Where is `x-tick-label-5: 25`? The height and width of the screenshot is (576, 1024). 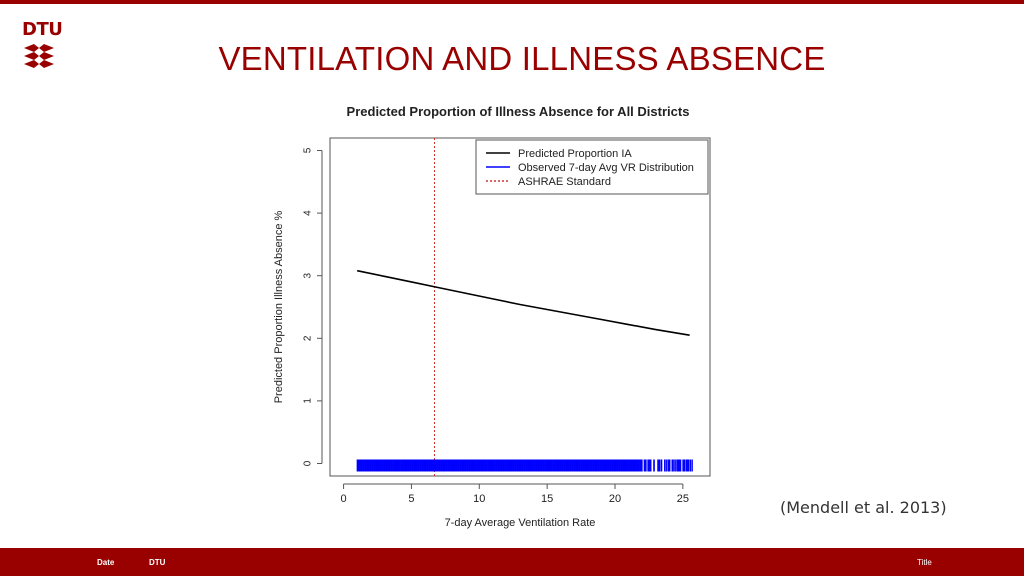 x-tick-label-5: 25 is located at coordinates (683, 499).